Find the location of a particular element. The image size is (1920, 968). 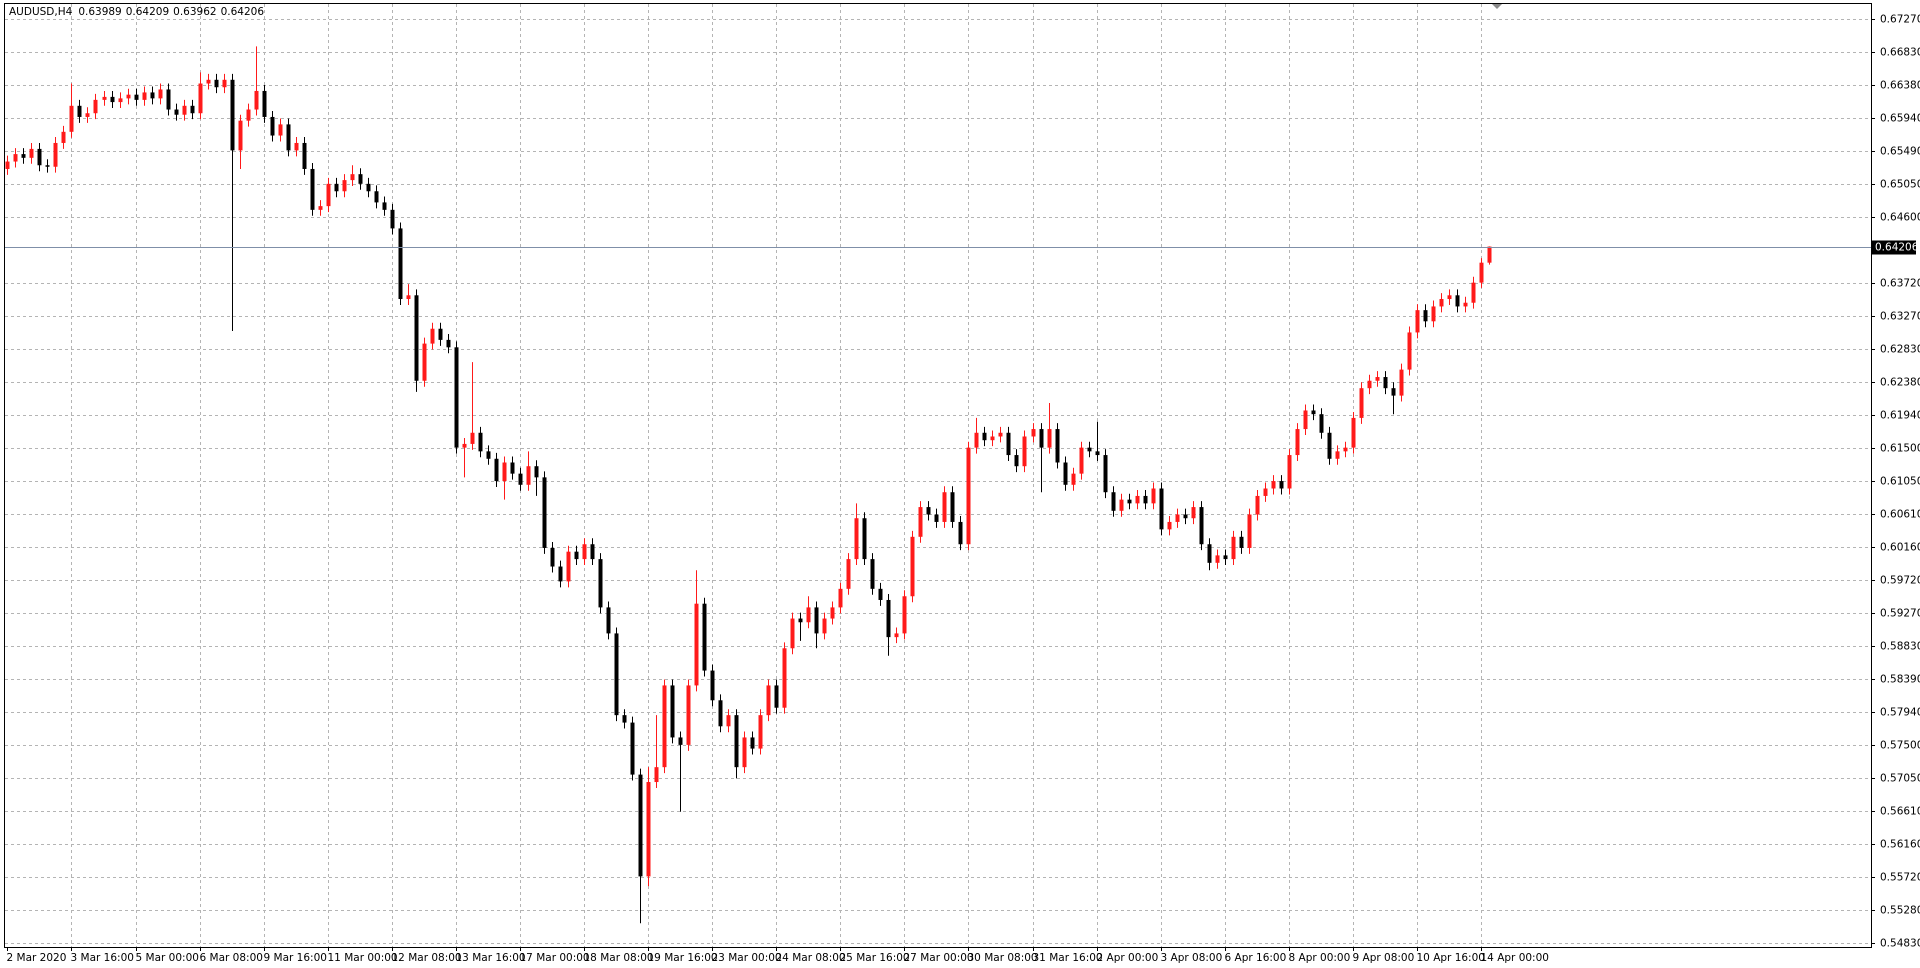

y-tick-label: 0.54830 is located at coordinates (1900, 944).